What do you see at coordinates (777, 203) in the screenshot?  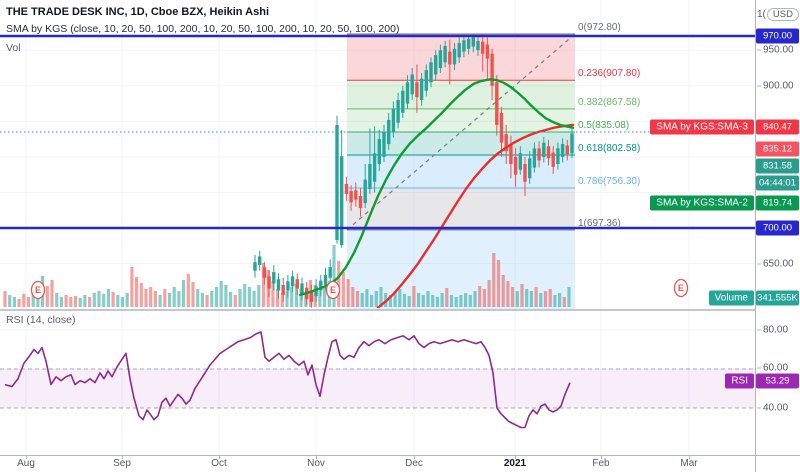 I see `axis-badge: 819.74` at bounding box center [777, 203].